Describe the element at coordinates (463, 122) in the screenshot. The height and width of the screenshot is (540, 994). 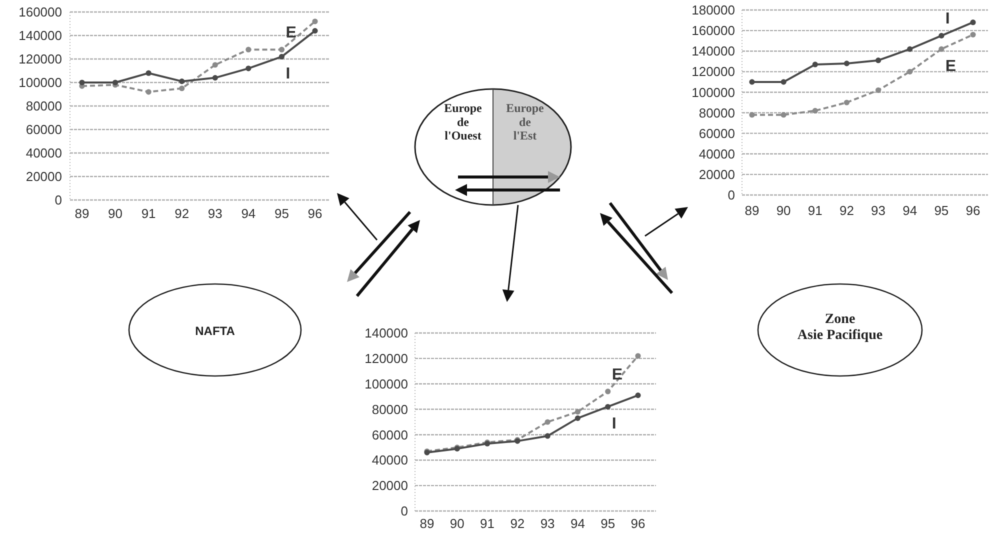
I see `text: Europe de l'Ouest` at that location.